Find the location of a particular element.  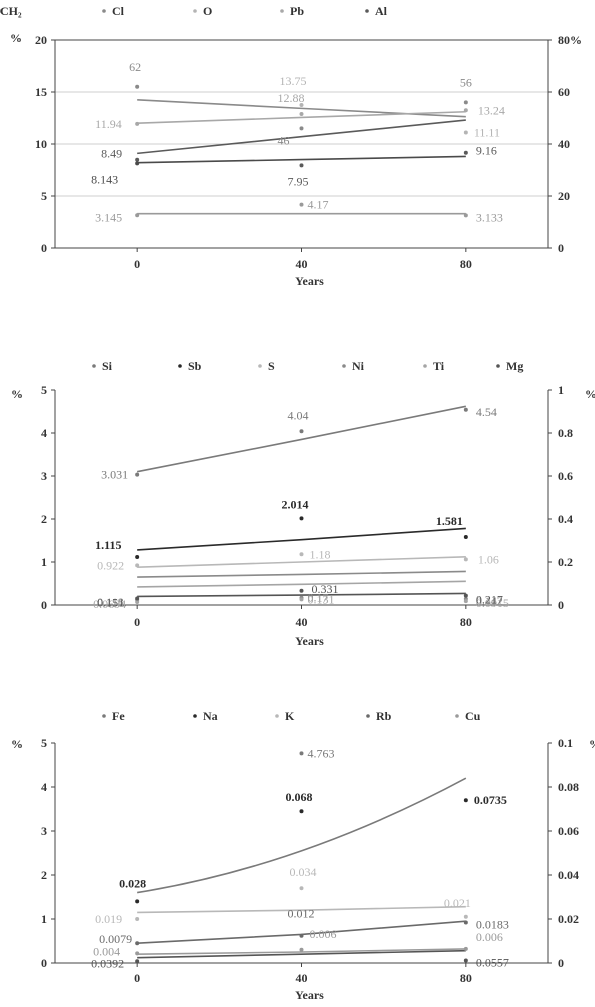

legend-label: Sb is located at coordinates (195, 366).